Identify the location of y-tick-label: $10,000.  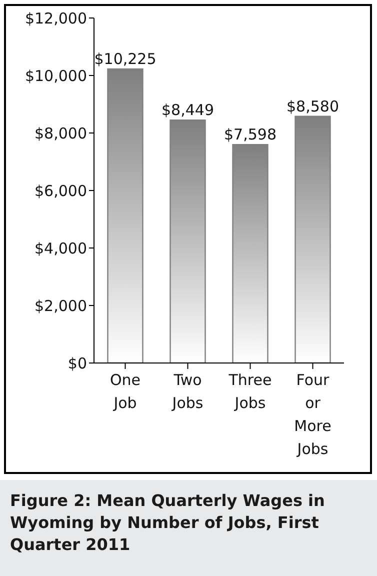
(55, 75).